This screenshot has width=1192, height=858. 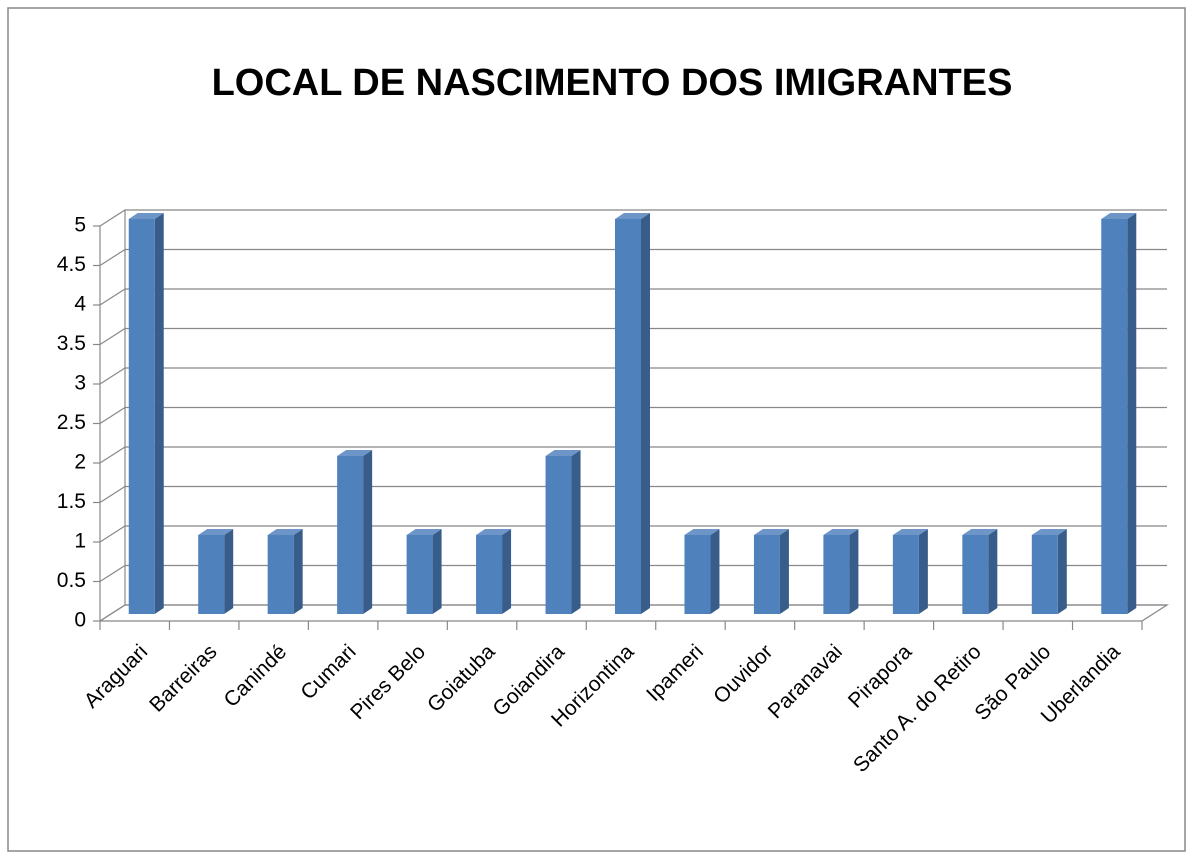 What do you see at coordinates (612, 83) in the screenshot?
I see `chart-title: LOCAL DE NASCIMENTO DOS IMIGRANTES` at bounding box center [612, 83].